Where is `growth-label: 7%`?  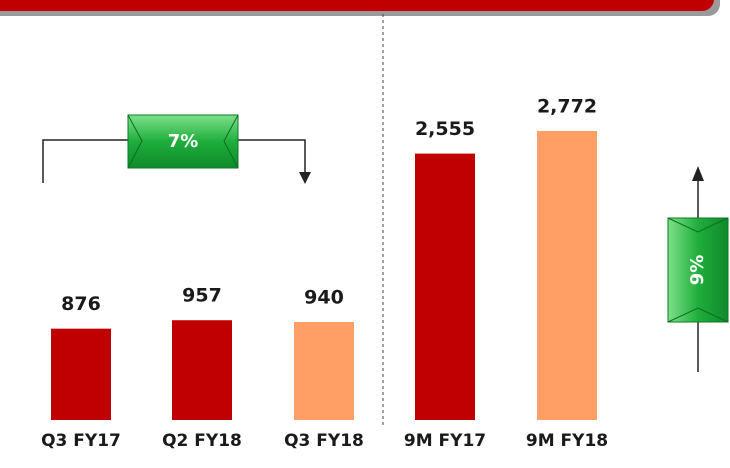 growth-label: 7% is located at coordinates (183, 141).